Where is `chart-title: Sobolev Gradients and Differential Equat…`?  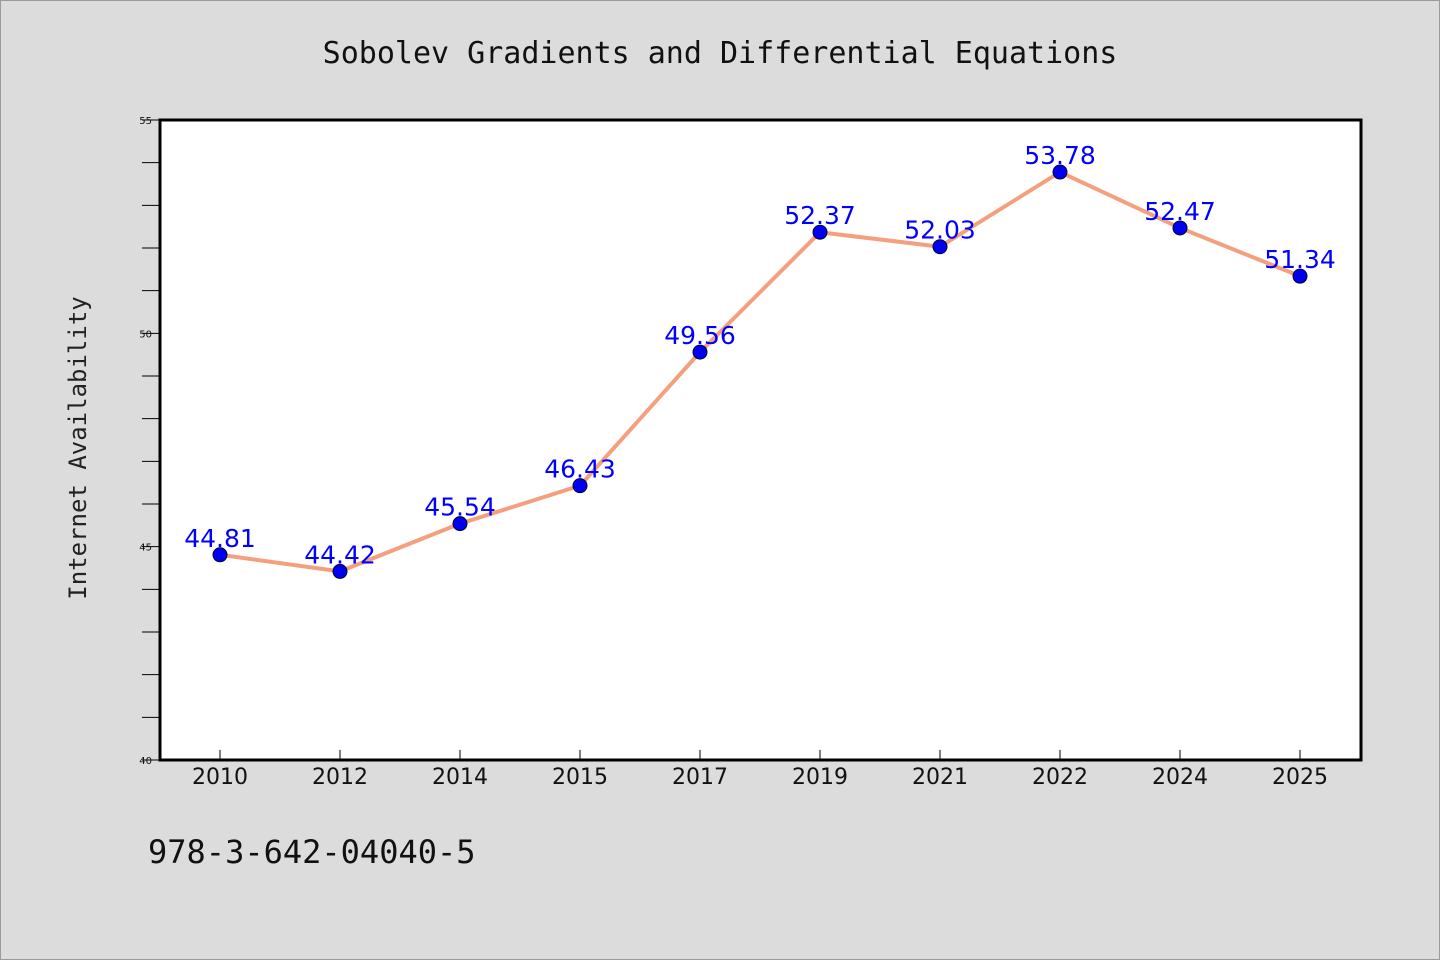
chart-title: Sobolev Gradients and Differential Equat… is located at coordinates (720, 53).